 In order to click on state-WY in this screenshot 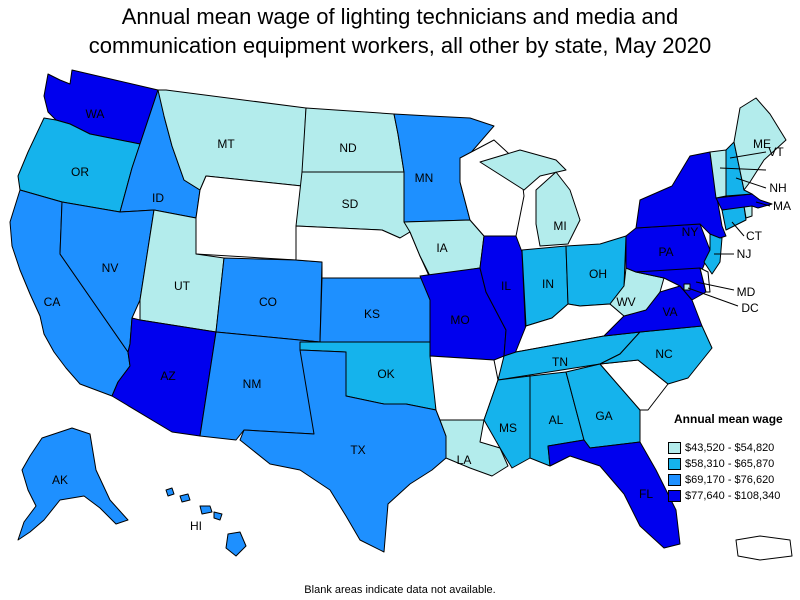, I will do `click(249, 218)`.